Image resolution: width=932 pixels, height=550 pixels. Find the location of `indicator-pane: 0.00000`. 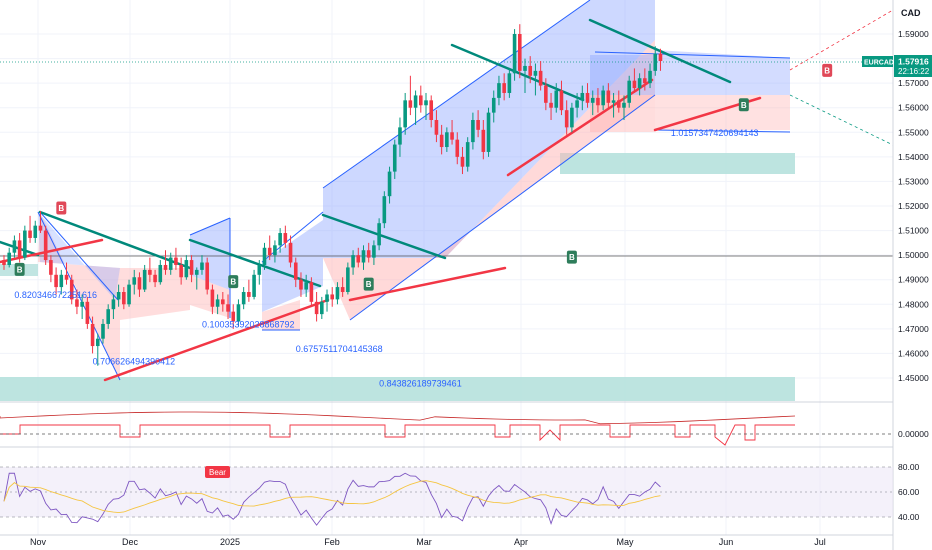

indicator-pane: 0.00000 is located at coordinates (464, 423).